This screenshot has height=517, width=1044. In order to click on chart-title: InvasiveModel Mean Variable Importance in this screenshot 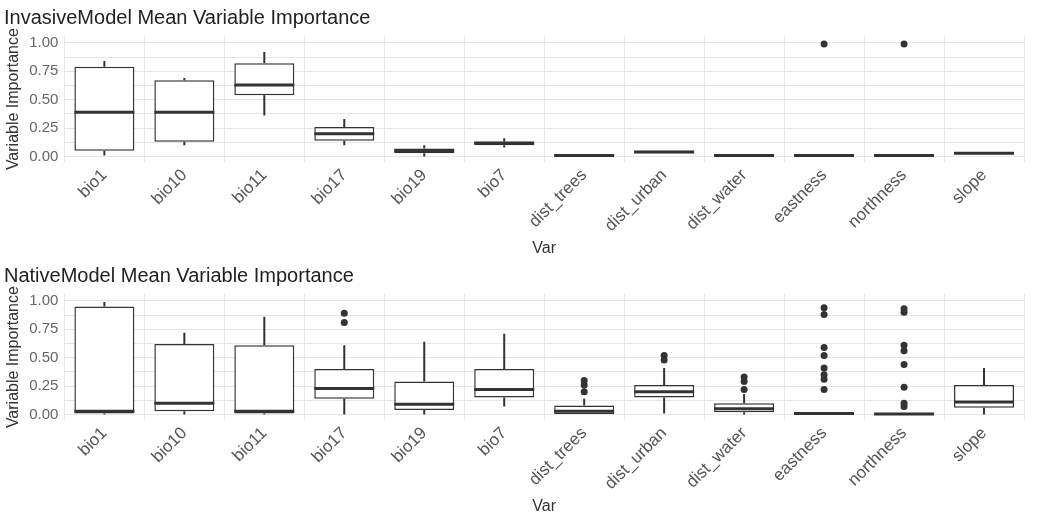, I will do `click(187, 16)`.